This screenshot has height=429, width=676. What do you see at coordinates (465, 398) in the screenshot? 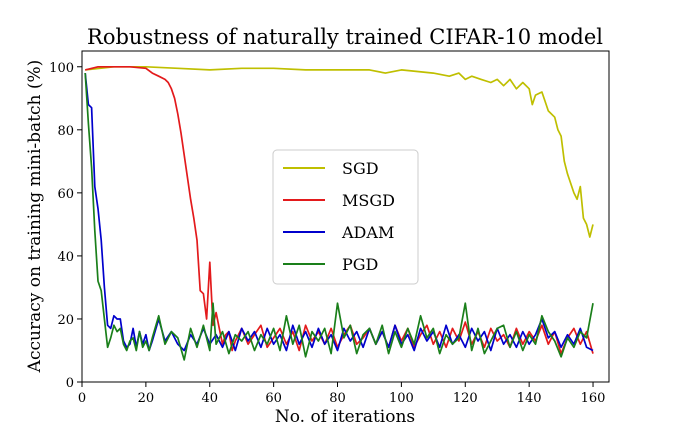
I see `x-tick-label: 120` at bounding box center [465, 398].